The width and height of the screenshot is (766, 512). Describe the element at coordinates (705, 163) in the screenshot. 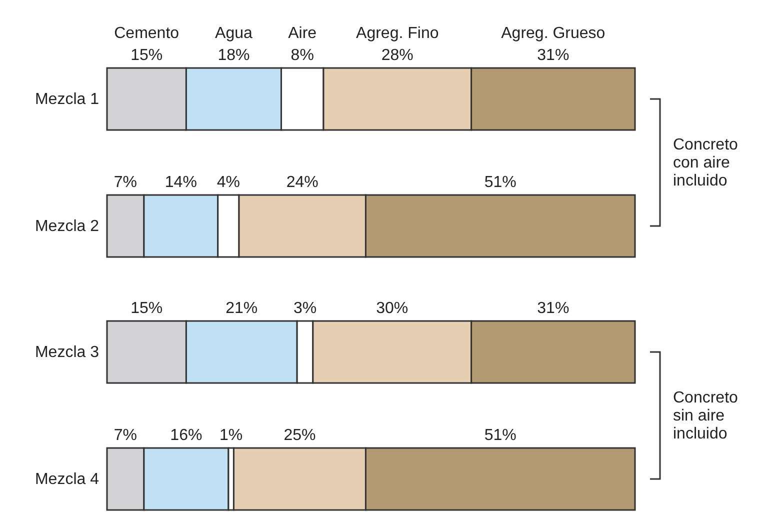

I see `text: Concreto con aire incluido` at that location.